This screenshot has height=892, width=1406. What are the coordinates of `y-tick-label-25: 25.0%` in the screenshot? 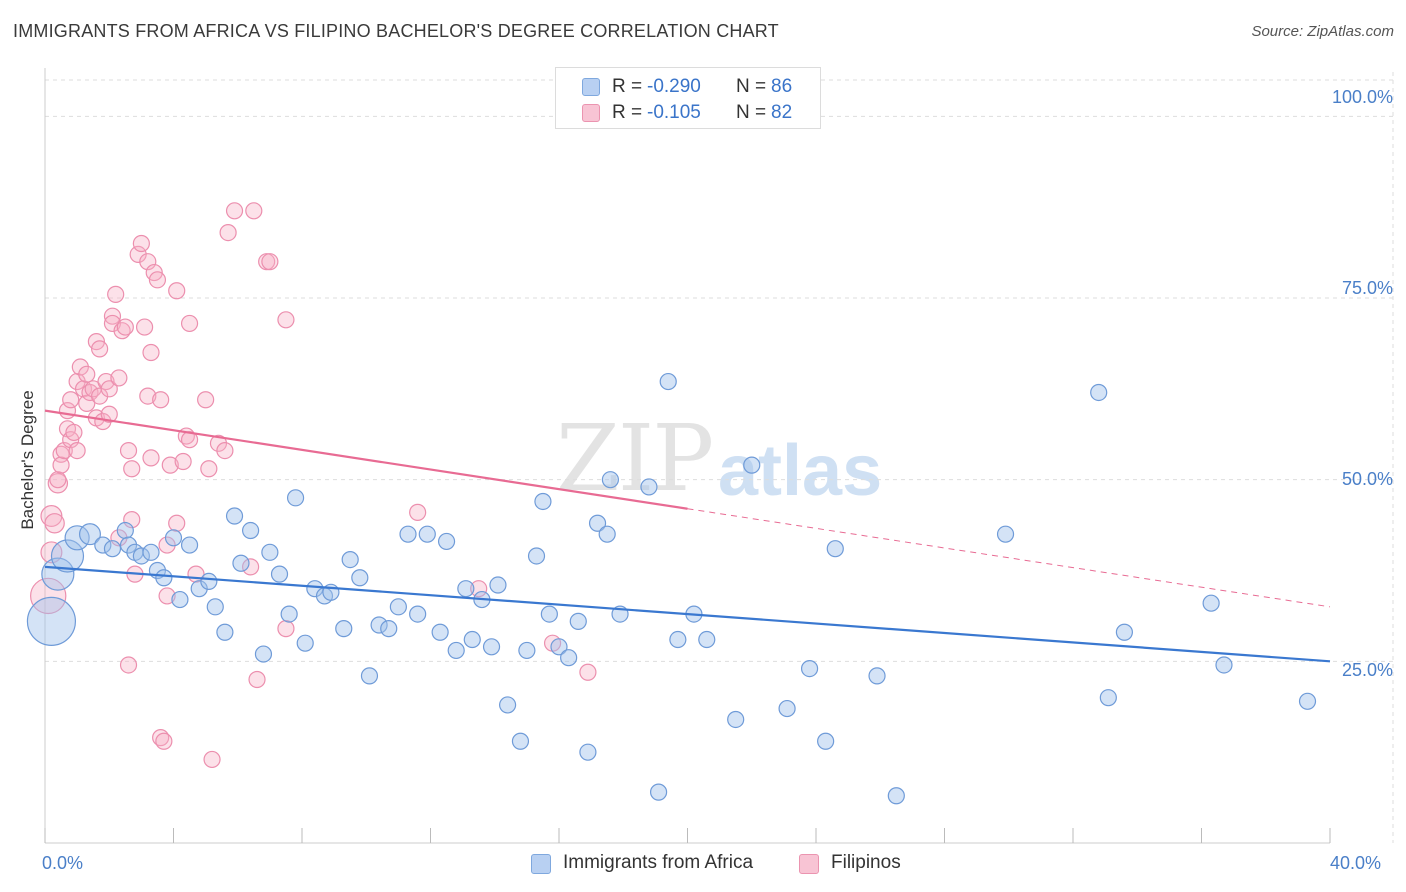 It's located at (1367, 670).